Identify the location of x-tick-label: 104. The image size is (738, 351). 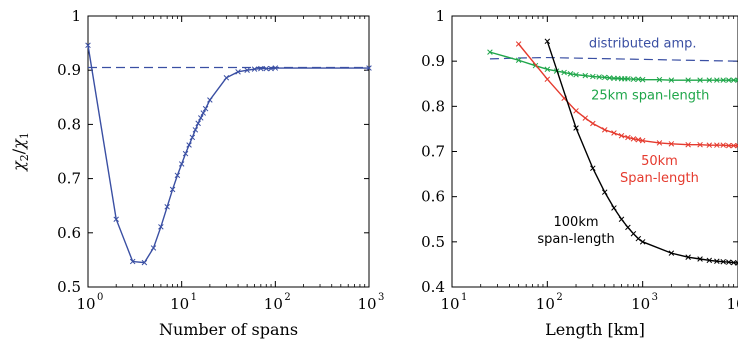
(732, 304).